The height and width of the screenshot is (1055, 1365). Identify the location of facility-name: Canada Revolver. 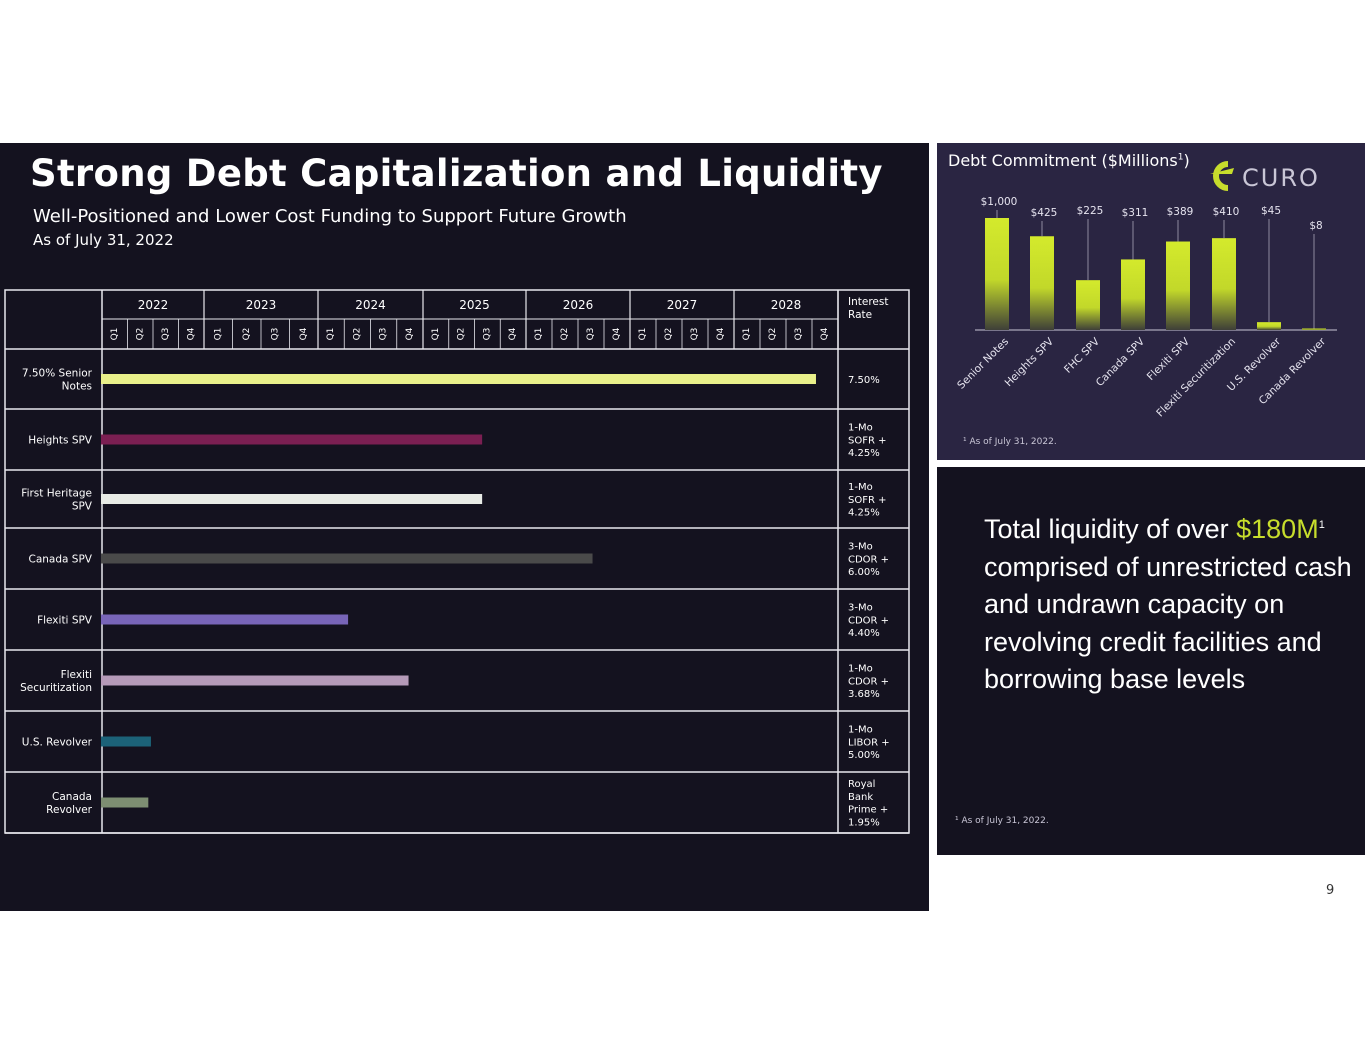
(69, 803).